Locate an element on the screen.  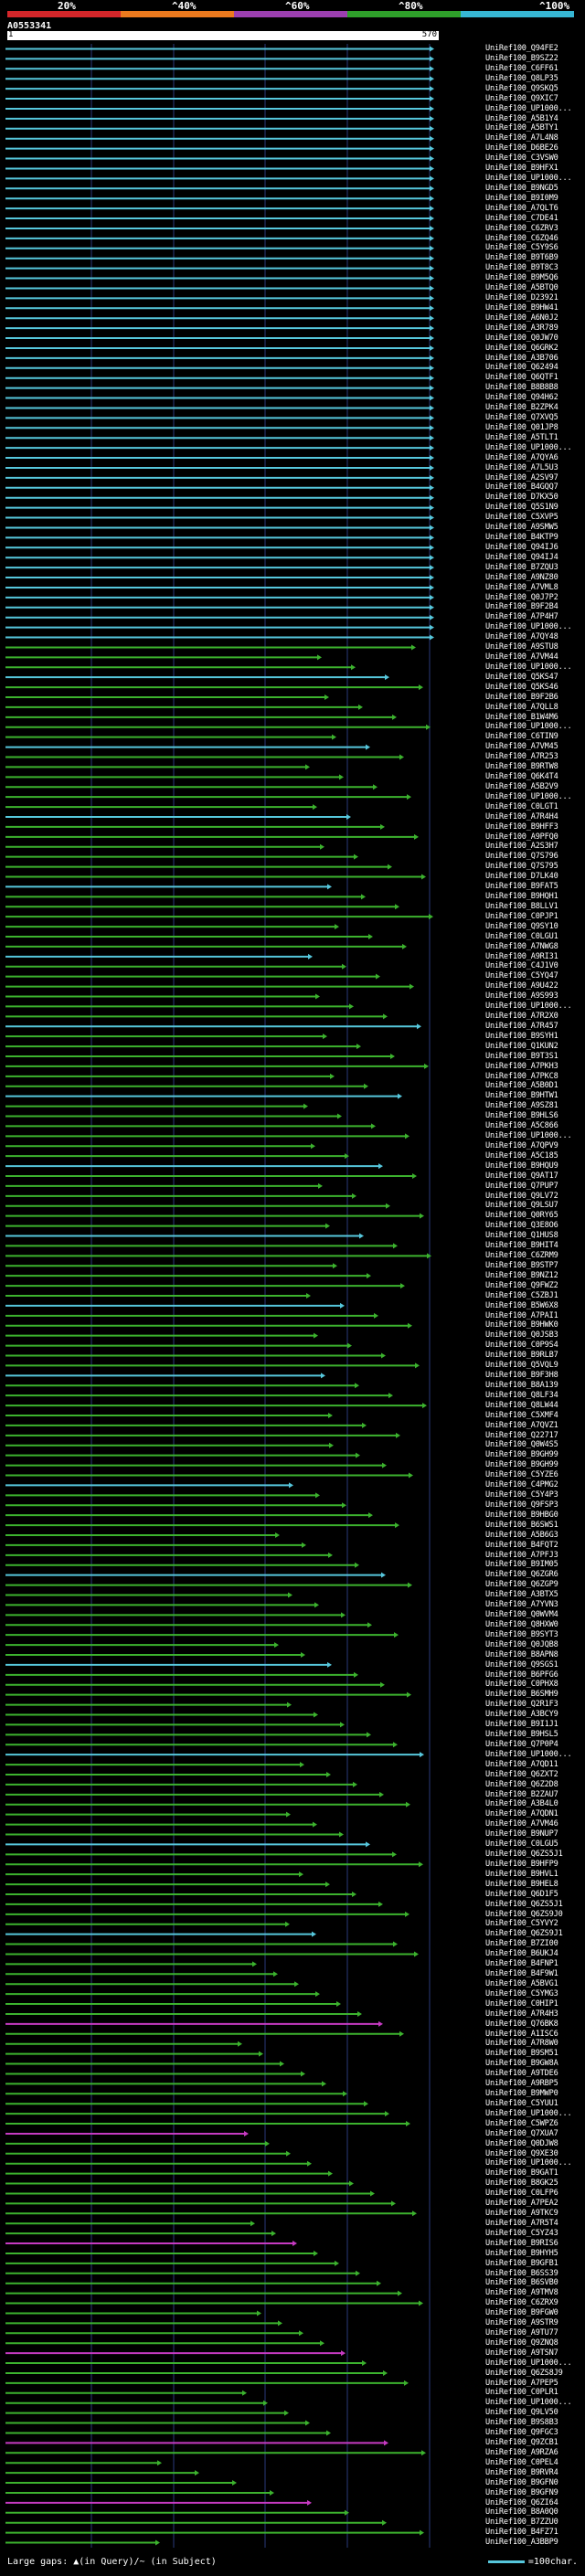
hit-label: UniRef100_Q6ZXT2 is located at coordinates (521, 1774).